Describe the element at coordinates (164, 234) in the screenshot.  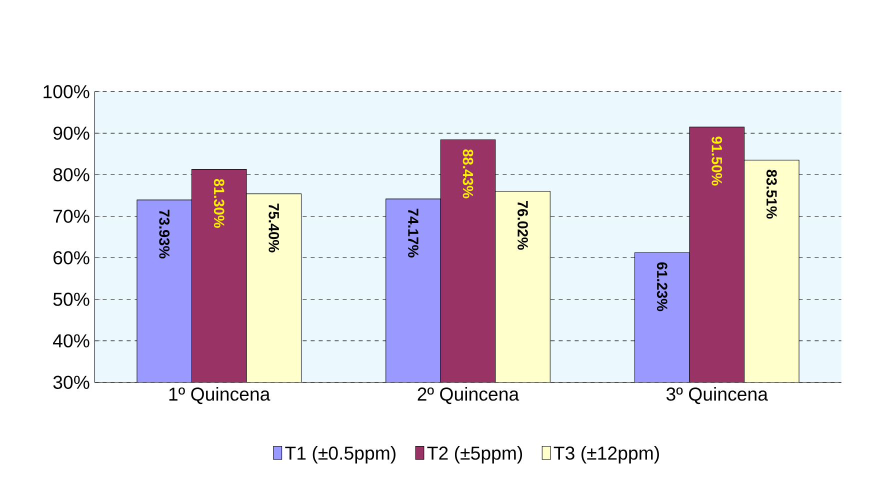
I see `data-label: 73.93%` at that location.